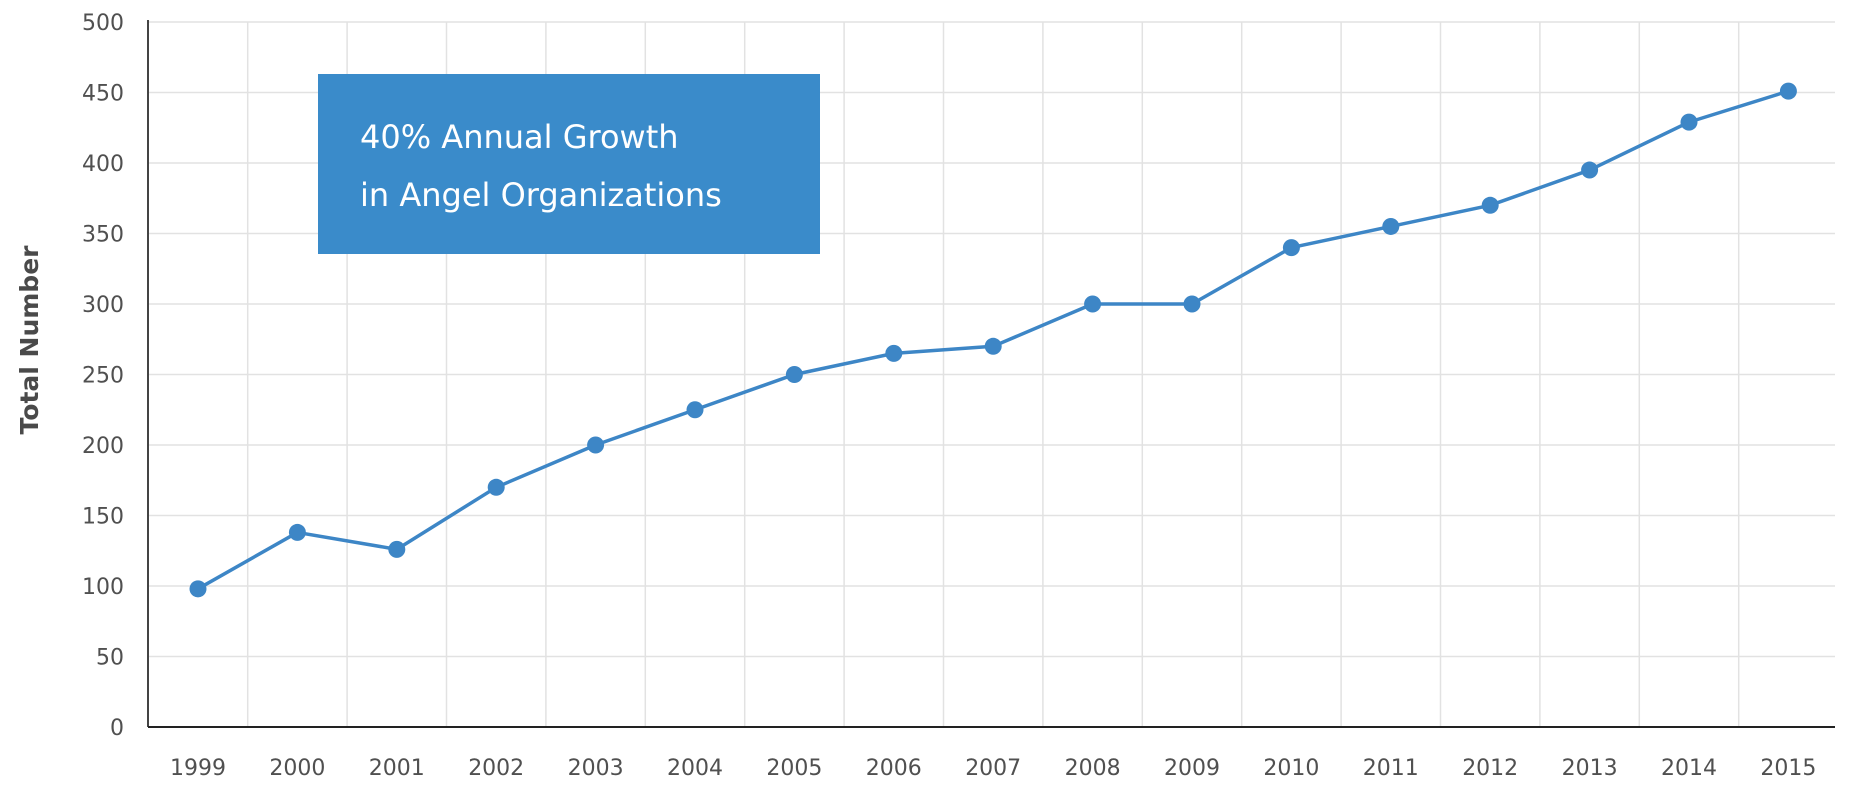 The image size is (1849, 787). I want to click on y-tick-labels: 0 50 100 150 200 250 300 350 400 450 500, so click(103, 376).